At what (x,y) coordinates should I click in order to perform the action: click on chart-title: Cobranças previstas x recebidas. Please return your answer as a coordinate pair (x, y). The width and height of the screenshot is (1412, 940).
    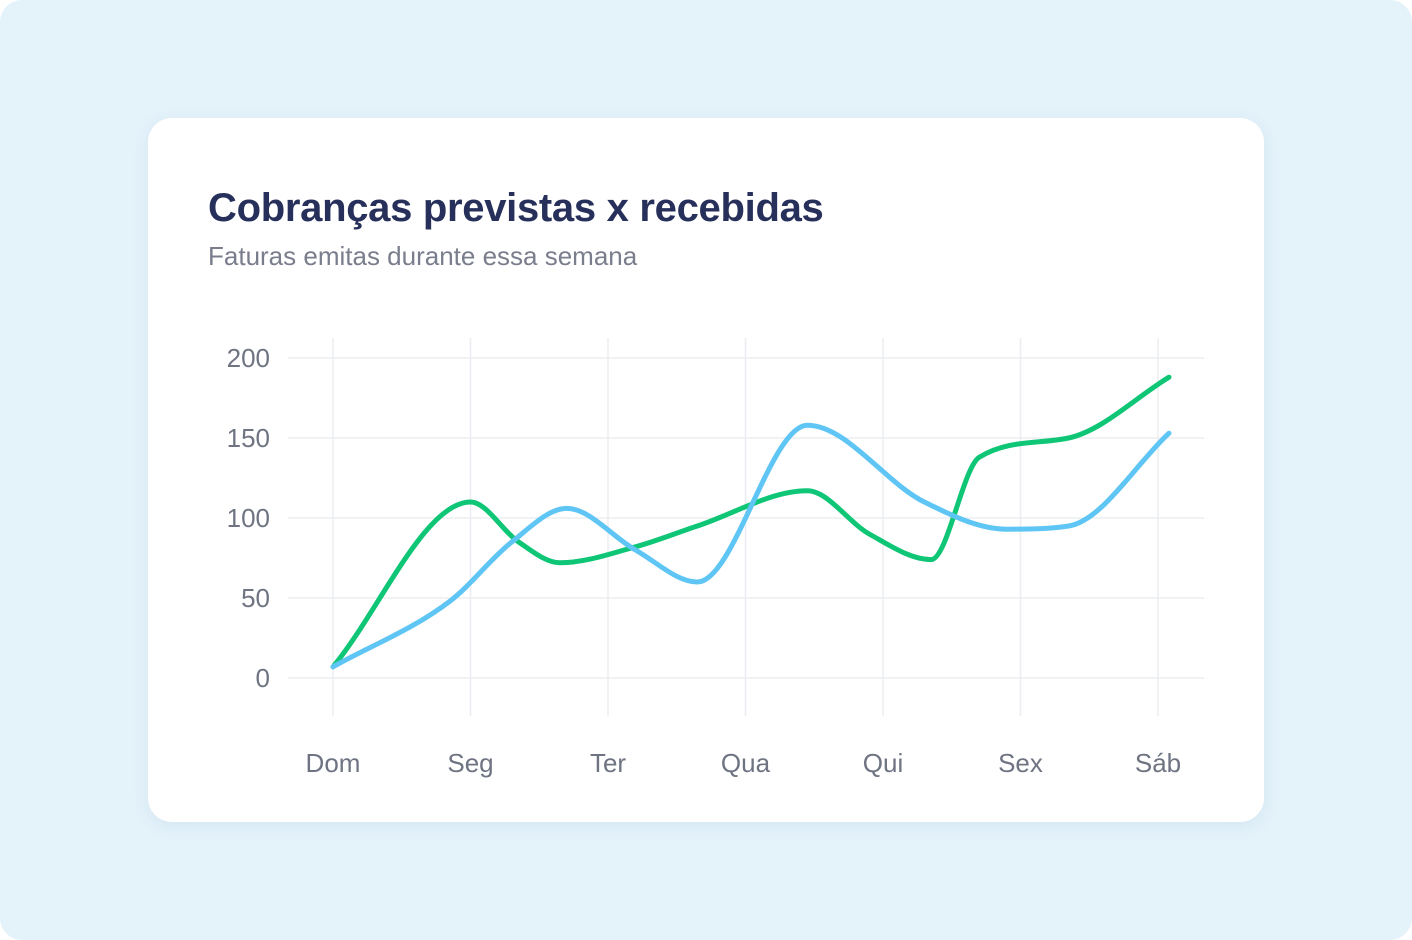
    Looking at the image, I should click on (516, 208).